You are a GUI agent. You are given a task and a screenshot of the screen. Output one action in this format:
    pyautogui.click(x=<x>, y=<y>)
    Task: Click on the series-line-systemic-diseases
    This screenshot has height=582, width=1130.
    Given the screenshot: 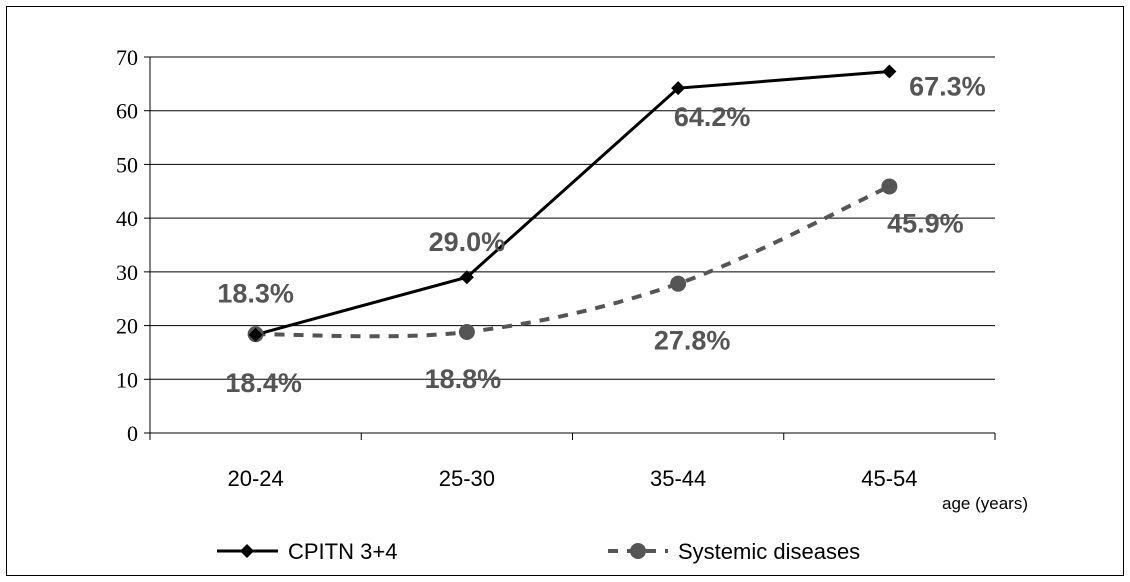 What is the action you would take?
    pyautogui.click(x=573, y=261)
    